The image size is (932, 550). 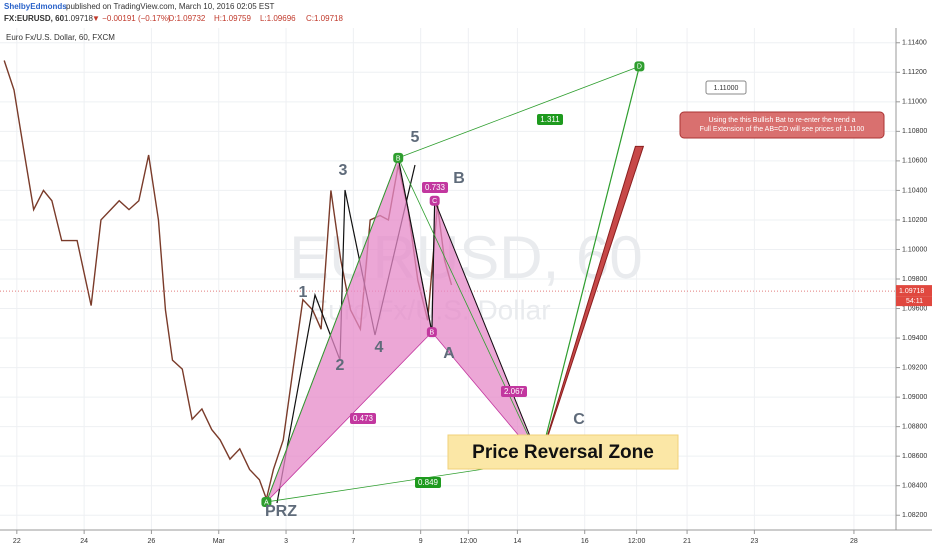 I want to click on x-tick-label: 28, so click(x=854, y=541).